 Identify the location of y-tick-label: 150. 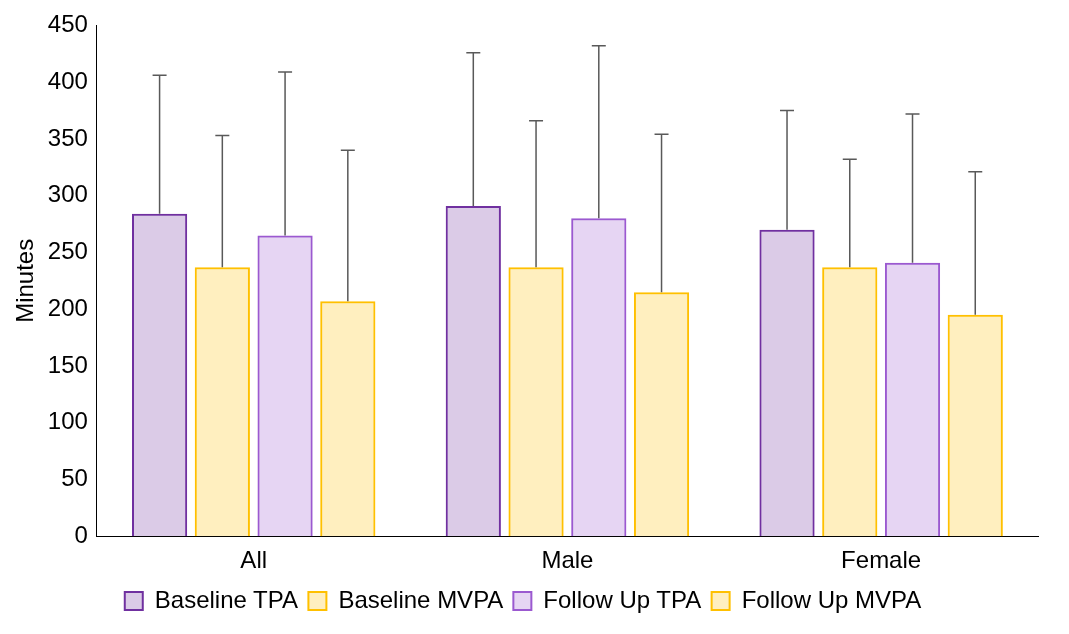
(67, 364).